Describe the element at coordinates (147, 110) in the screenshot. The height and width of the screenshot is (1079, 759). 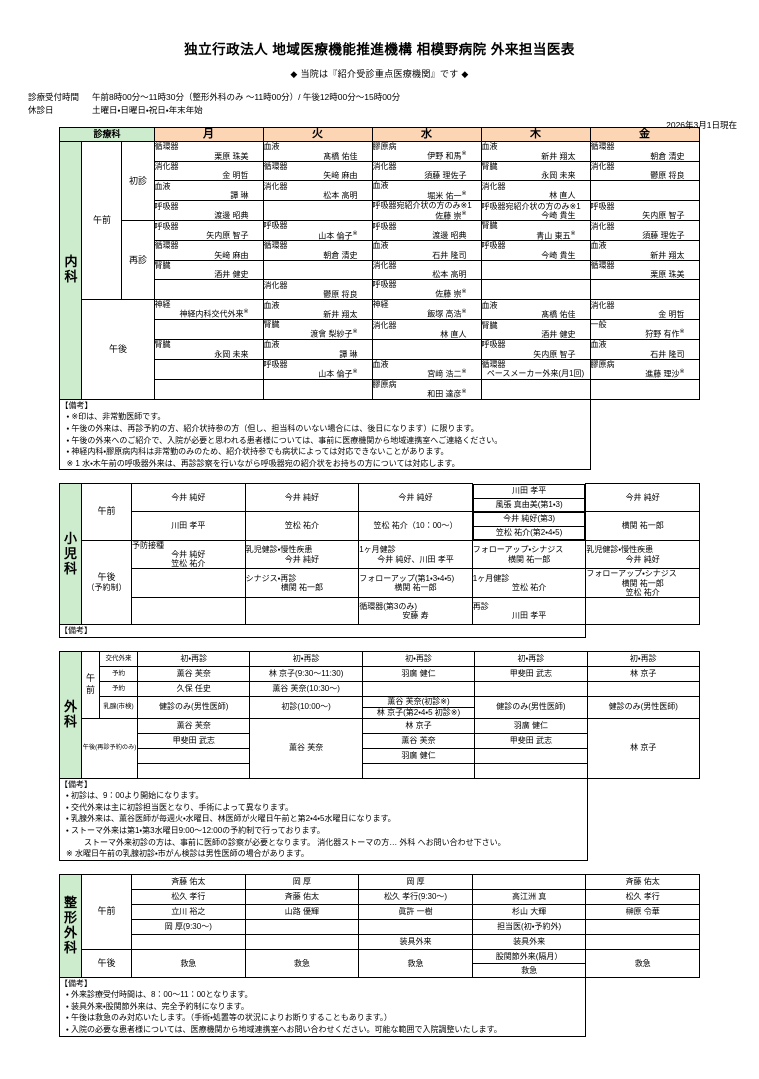
I see `closed-days-value: 土曜日・日曜日・祝日・年末年始` at that location.